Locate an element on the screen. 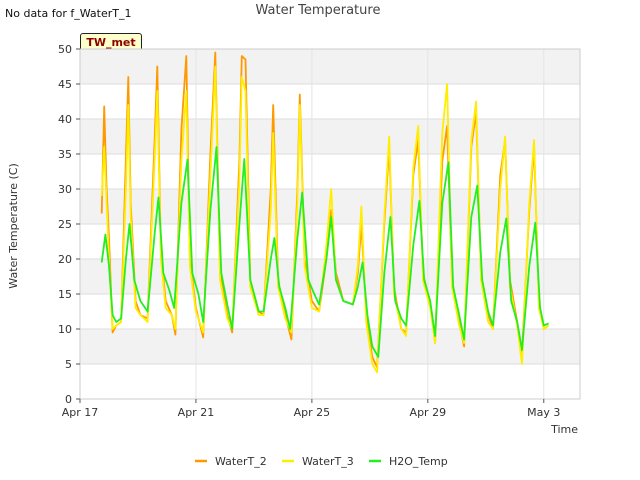 This screenshot has height=480, width=640. y-tick-label: 45 is located at coordinates (65, 84).